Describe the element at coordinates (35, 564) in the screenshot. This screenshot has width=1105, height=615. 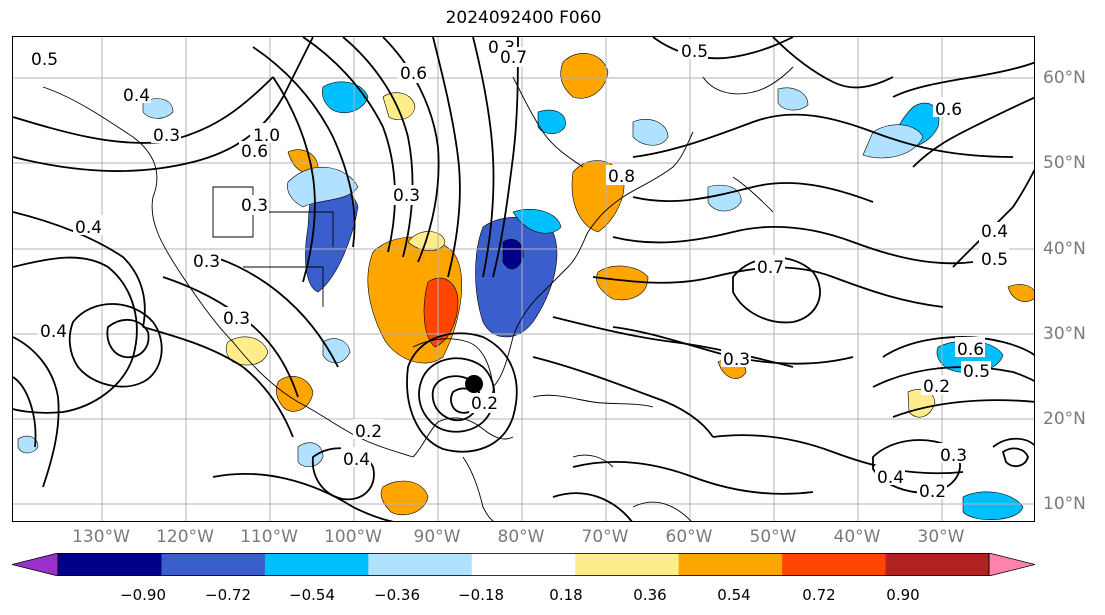
I see `colorbar-extend-low` at that location.